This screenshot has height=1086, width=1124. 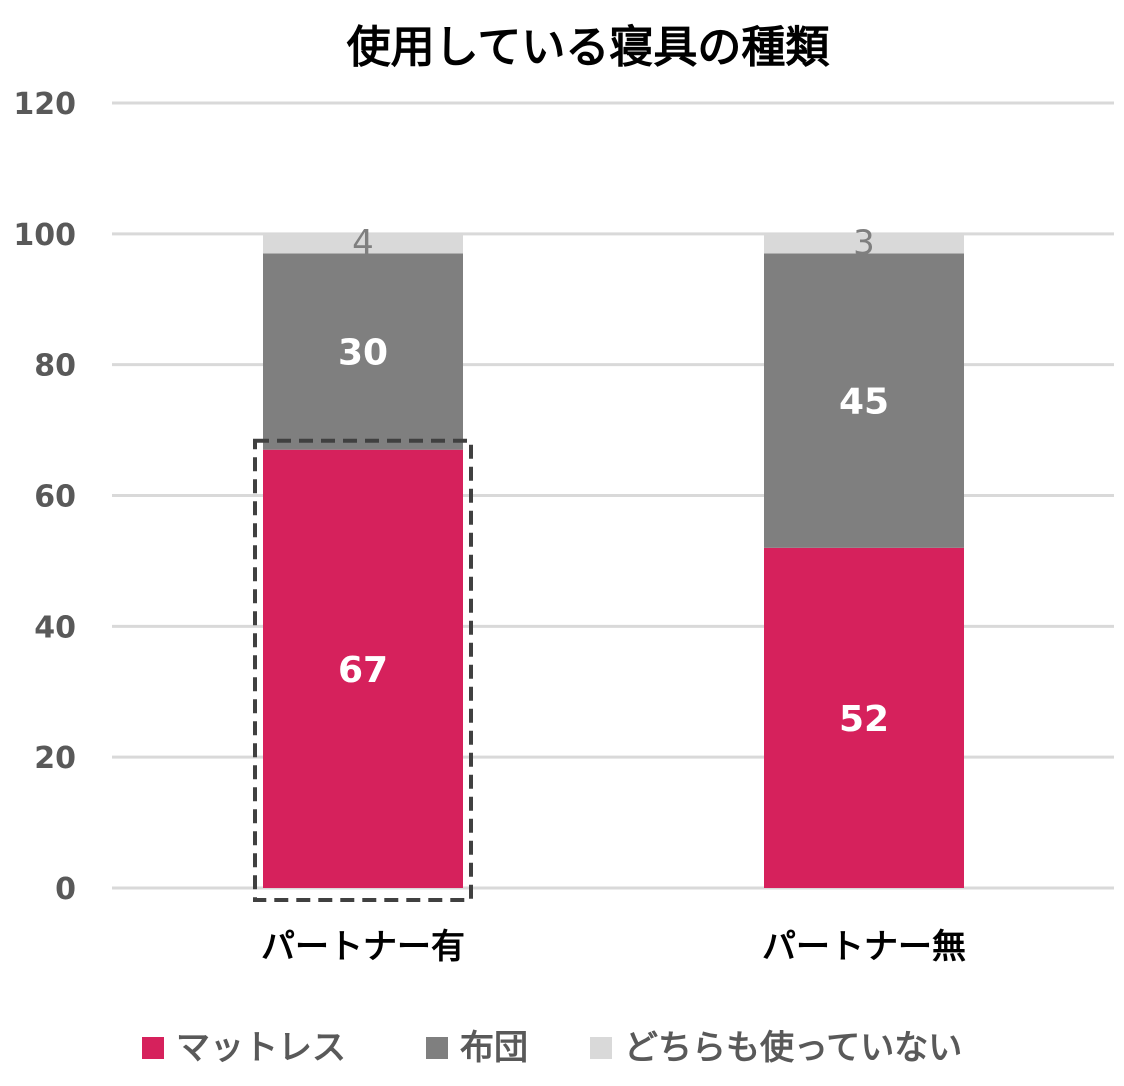 What do you see at coordinates (261, 1048) in the screenshot?
I see `legend-label: マットレス` at bounding box center [261, 1048].